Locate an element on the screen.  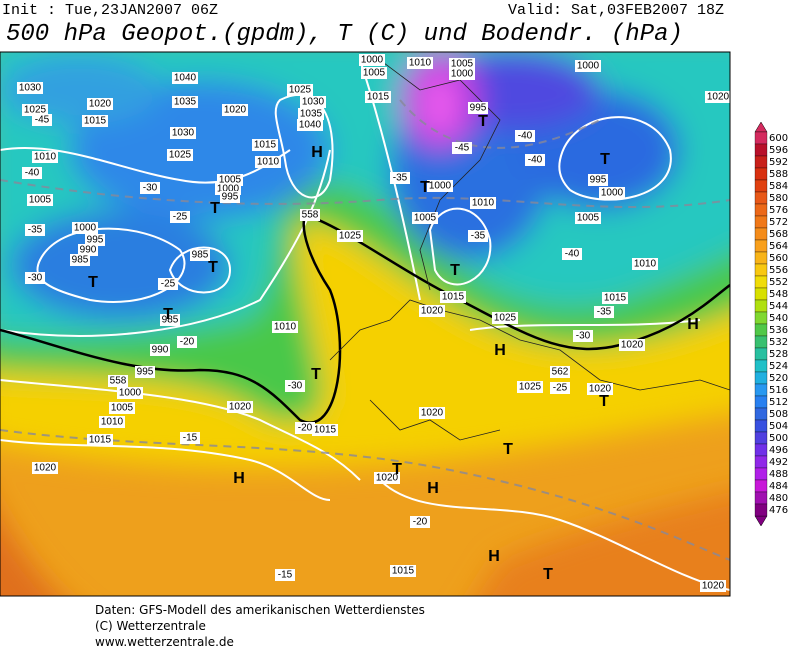
init-text: Init : Tue,23JAN2007 06Z is located at coordinates (110, 10).